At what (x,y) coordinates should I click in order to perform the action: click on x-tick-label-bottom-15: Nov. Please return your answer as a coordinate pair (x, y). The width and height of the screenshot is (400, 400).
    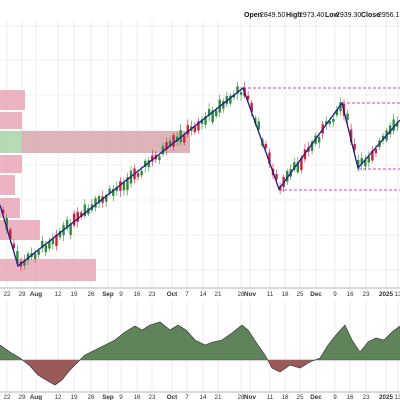
    Looking at the image, I should click on (250, 397).